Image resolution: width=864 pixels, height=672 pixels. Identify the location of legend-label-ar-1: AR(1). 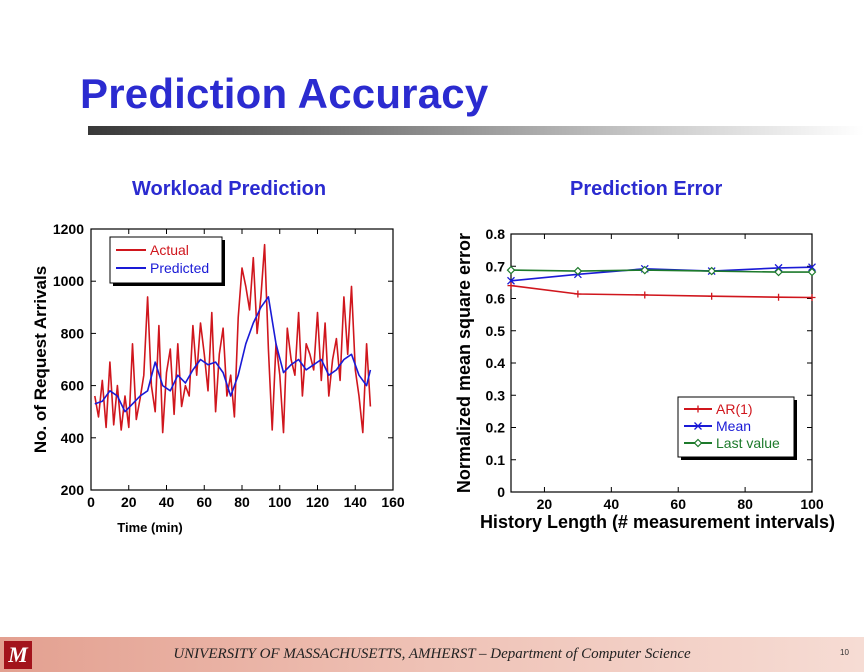
(734, 409).